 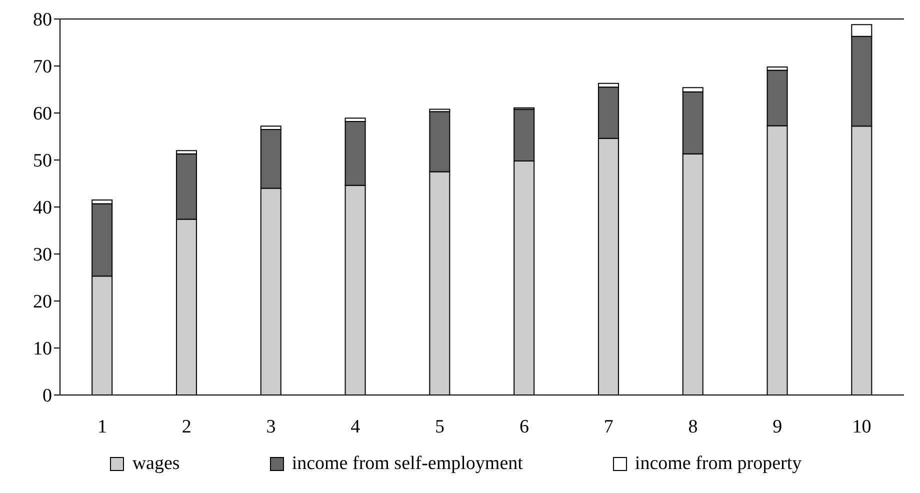 What do you see at coordinates (42, 302) in the screenshot?
I see `y-tick-label: 20` at bounding box center [42, 302].